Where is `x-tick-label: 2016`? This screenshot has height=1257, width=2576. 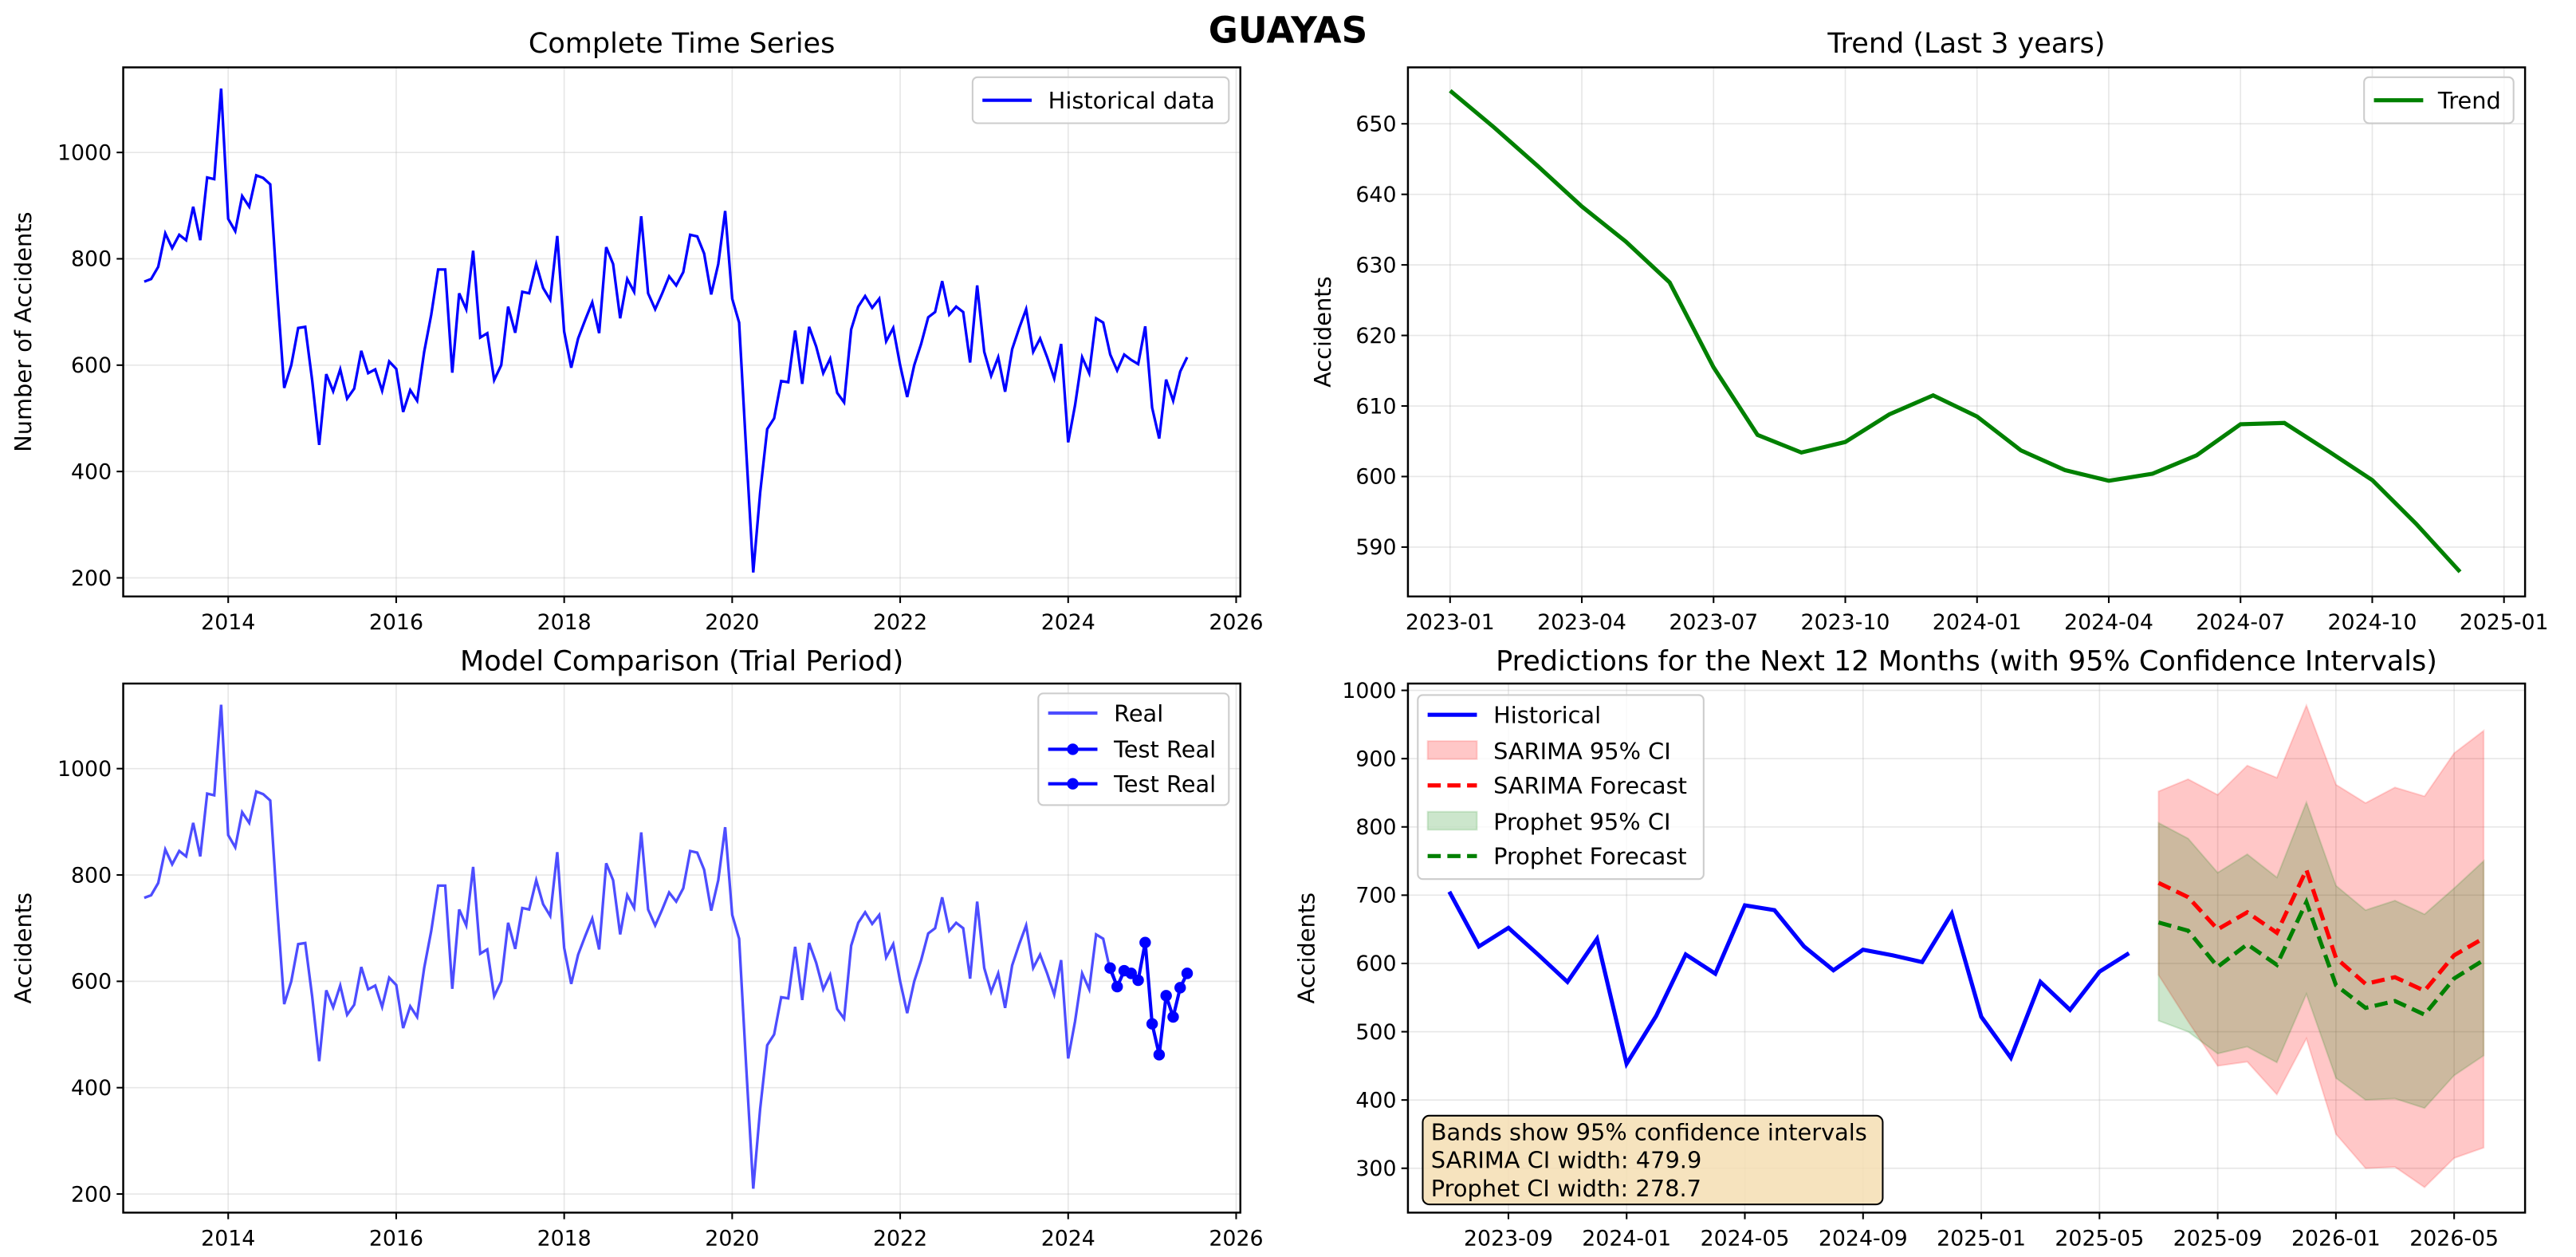
x-tick-label: 2016 is located at coordinates (396, 1239).